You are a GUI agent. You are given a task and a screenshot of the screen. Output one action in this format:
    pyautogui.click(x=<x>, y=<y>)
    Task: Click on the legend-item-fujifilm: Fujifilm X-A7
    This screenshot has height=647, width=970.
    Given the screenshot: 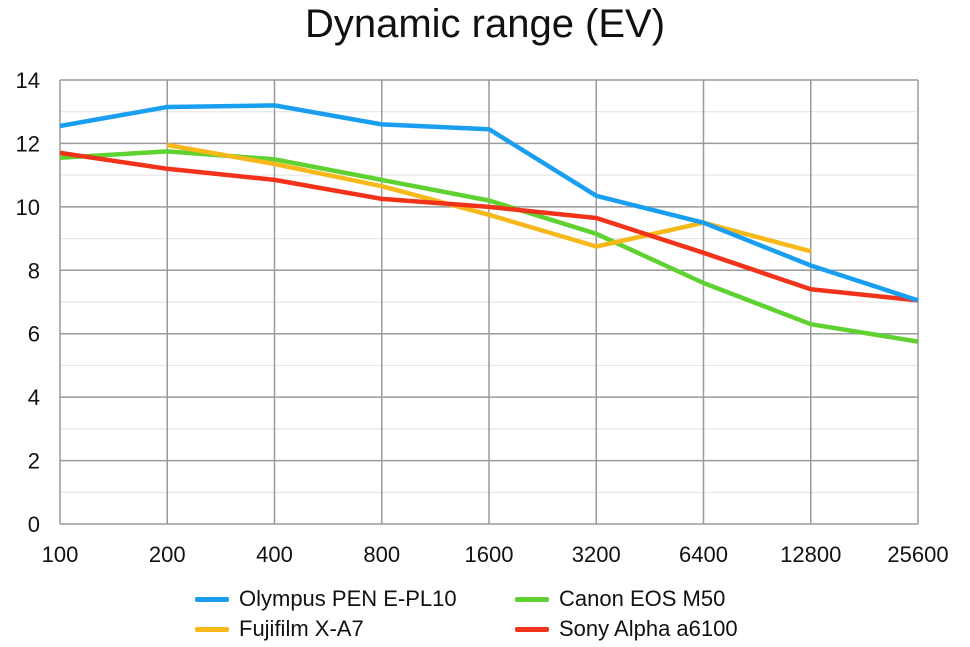 What is the action you would take?
    pyautogui.click(x=279, y=629)
    